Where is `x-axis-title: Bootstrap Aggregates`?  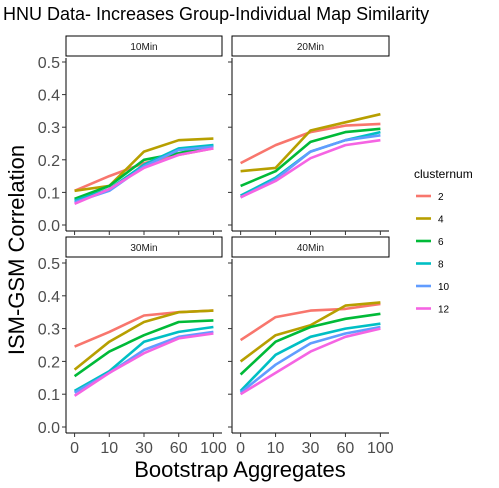
x-axis-title: Bootstrap Aggregates is located at coordinates (240, 469).